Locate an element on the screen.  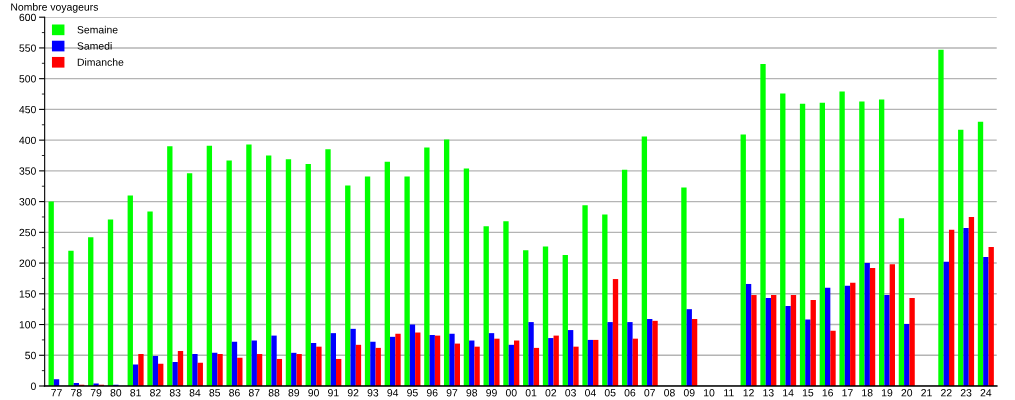
x-tick-label: 23 is located at coordinates (966, 393).